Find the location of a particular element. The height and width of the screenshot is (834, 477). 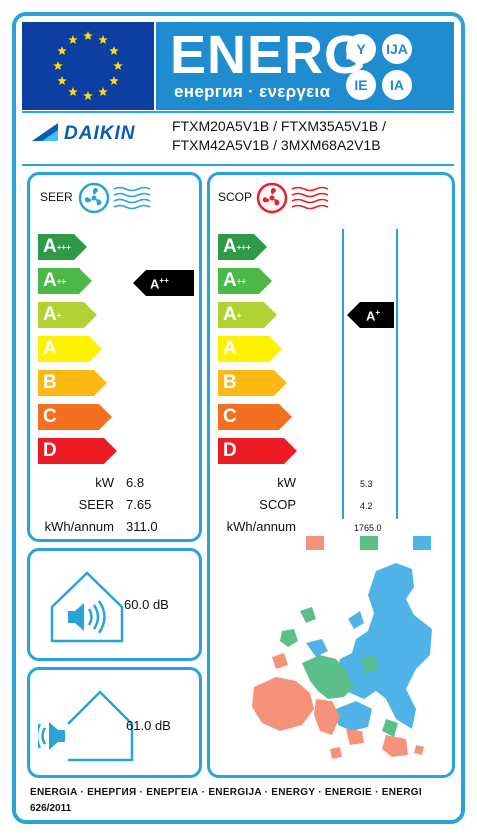

cooling-annual-label: kWh/annum is located at coordinates (79, 526).